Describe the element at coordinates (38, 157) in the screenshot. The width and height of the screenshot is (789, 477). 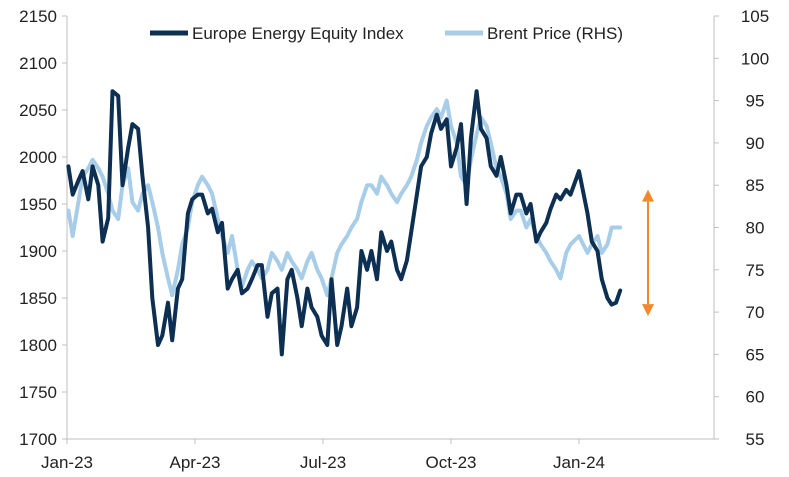
I see `y-left-tick-label: 2000` at that location.